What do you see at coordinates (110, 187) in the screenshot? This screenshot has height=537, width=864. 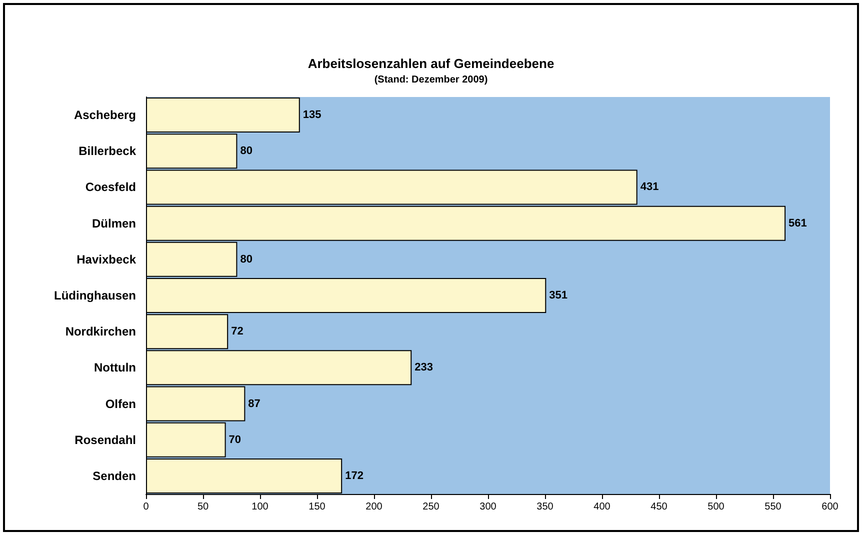 I see `y-tick-label: Coesfeld` at bounding box center [110, 187].